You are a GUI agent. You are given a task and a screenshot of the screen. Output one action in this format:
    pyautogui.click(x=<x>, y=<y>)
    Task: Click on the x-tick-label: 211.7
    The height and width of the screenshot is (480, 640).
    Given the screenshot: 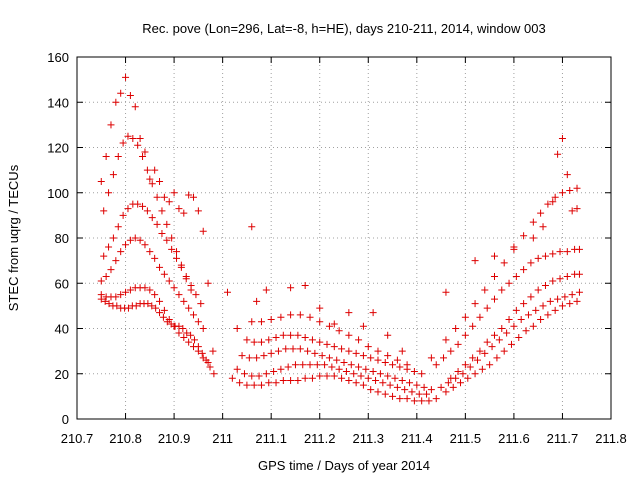 What is the action you would take?
    pyautogui.click(x=563, y=438)
    